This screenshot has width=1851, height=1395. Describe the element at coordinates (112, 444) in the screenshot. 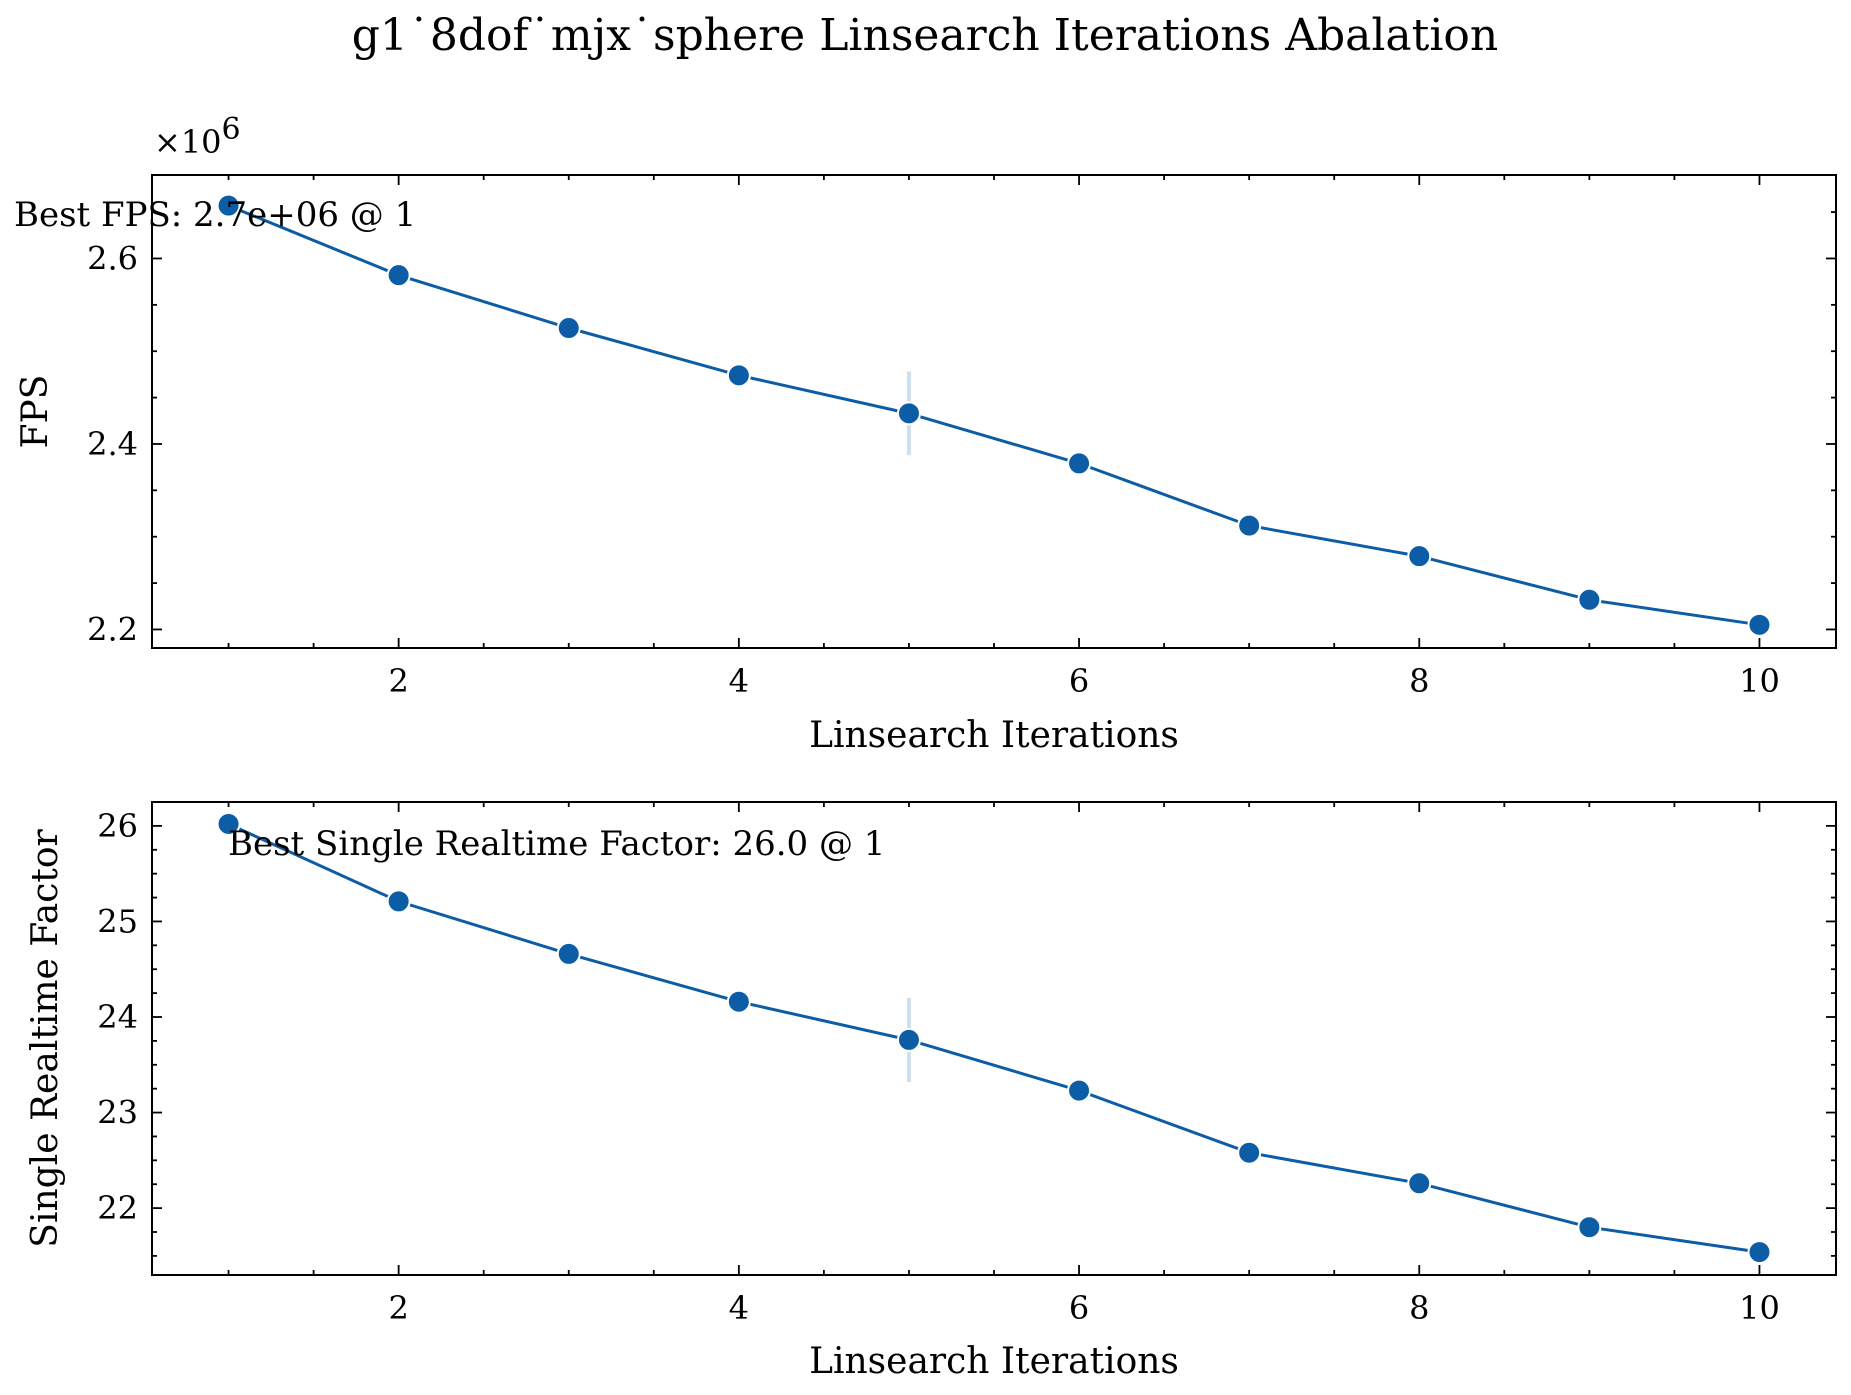

I see `y-tick-label: 2.4` at that location.